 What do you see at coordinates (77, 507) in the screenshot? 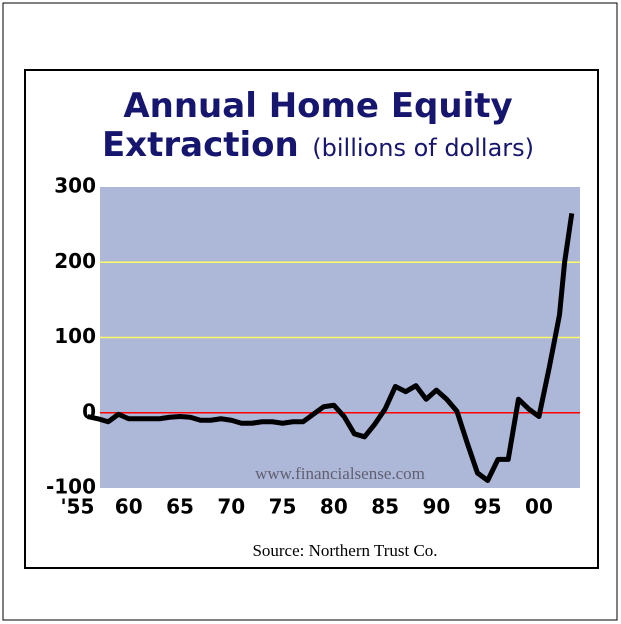
I see `x-tick-label: '55` at bounding box center [77, 507].